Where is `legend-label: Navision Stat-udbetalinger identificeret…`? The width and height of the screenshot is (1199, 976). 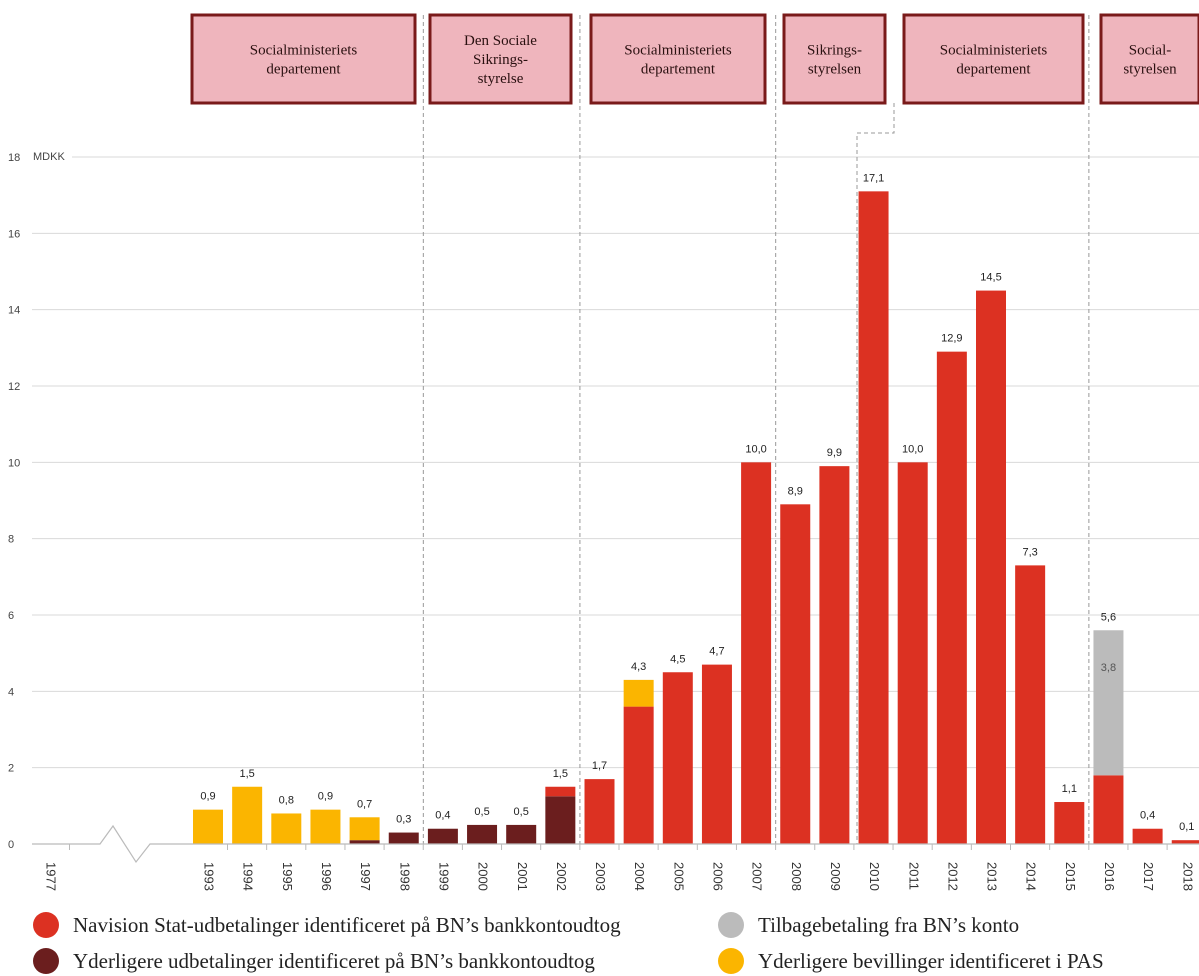
legend-label: Navision Stat-udbetalinger identificeret… is located at coordinates (347, 924).